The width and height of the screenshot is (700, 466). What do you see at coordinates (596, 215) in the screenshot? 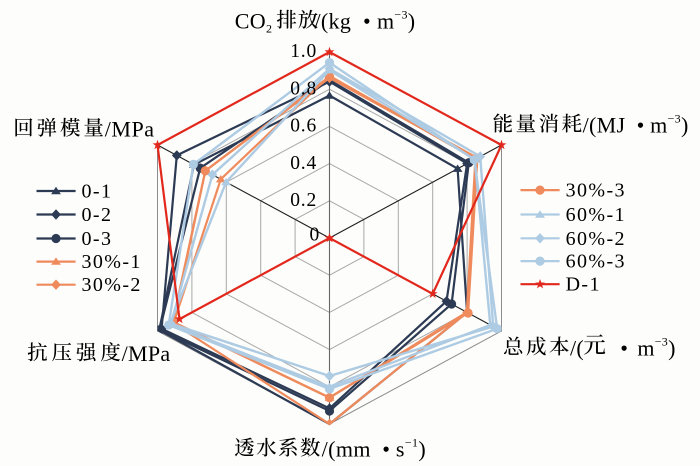
I see `svg-text: 60%-1` at bounding box center [596, 215].